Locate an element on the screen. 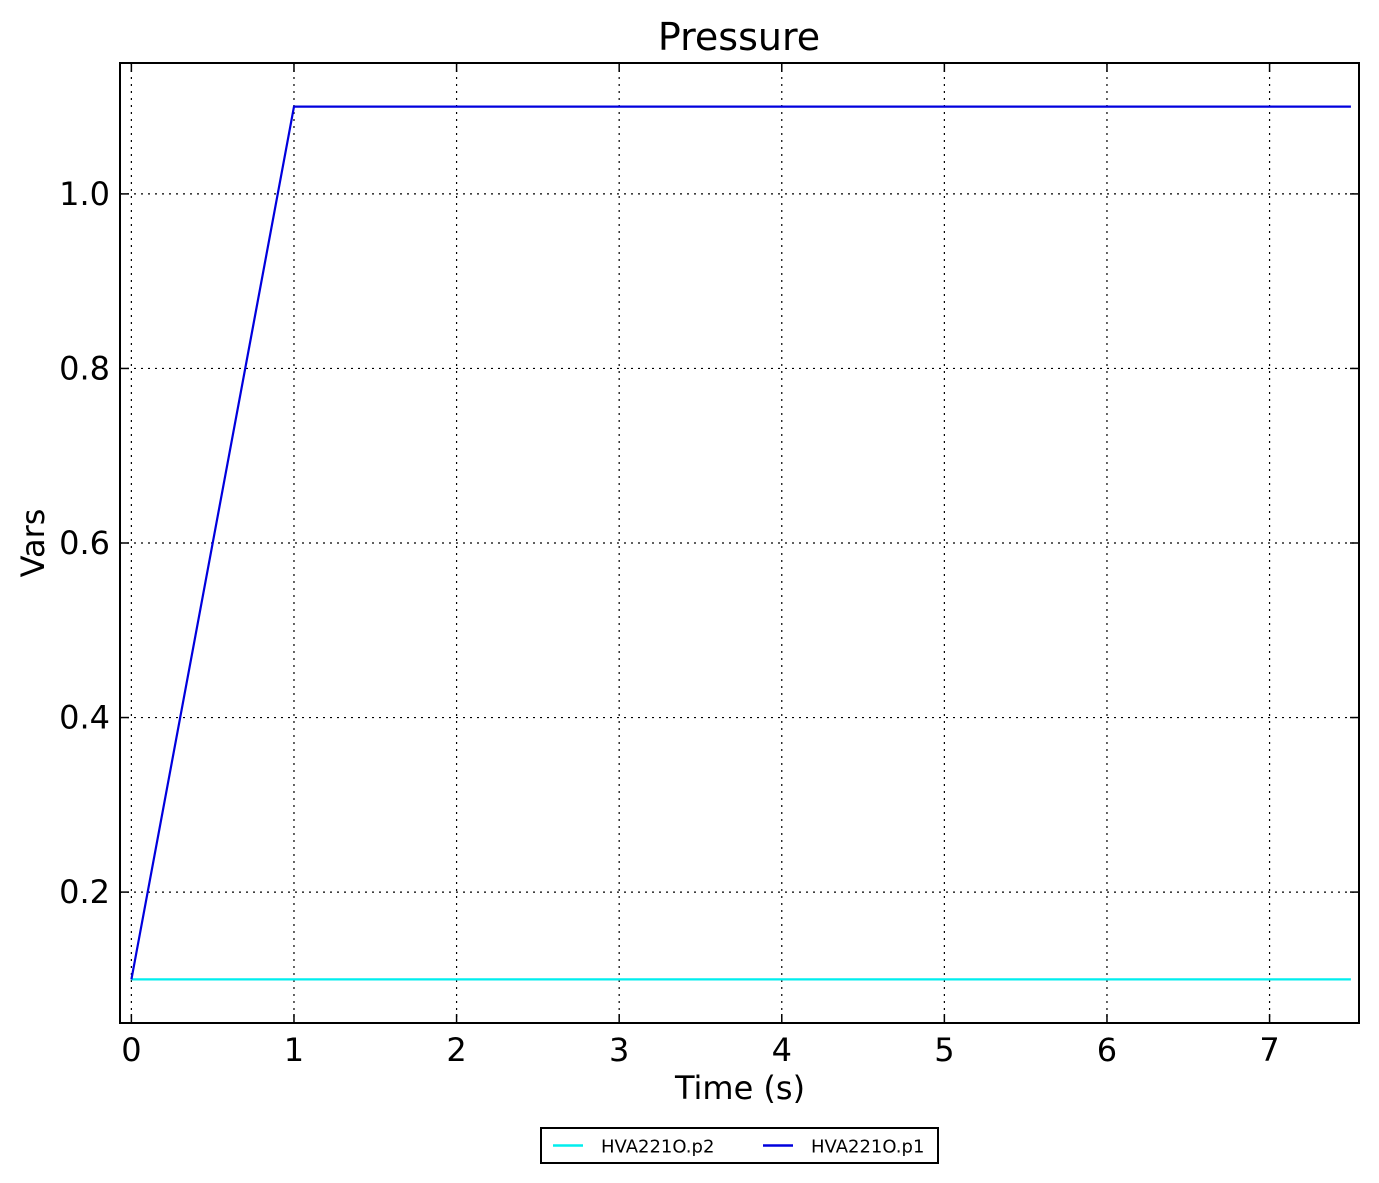  x-tick-label: 1 is located at coordinates (294, 1050).